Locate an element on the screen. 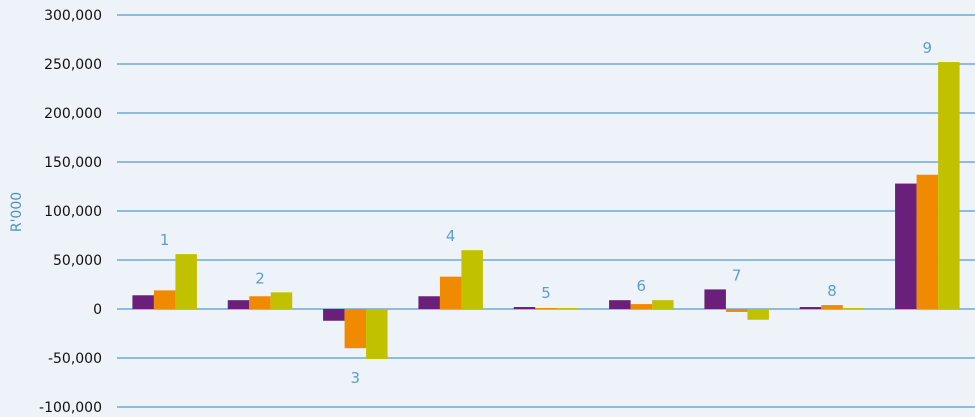 The image size is (975, 417). category-label: 7 is located at coordinates (737, 275).